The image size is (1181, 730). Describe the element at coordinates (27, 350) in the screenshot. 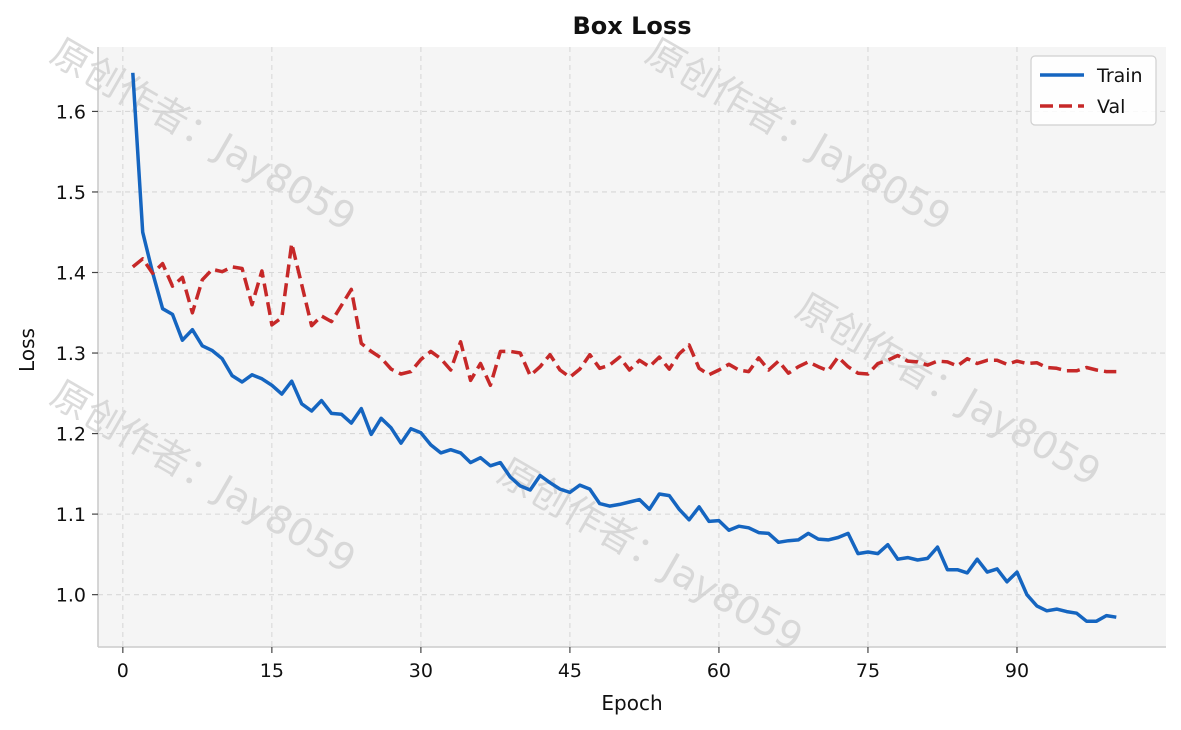

I see `y-axis-title: Loss` at that location.